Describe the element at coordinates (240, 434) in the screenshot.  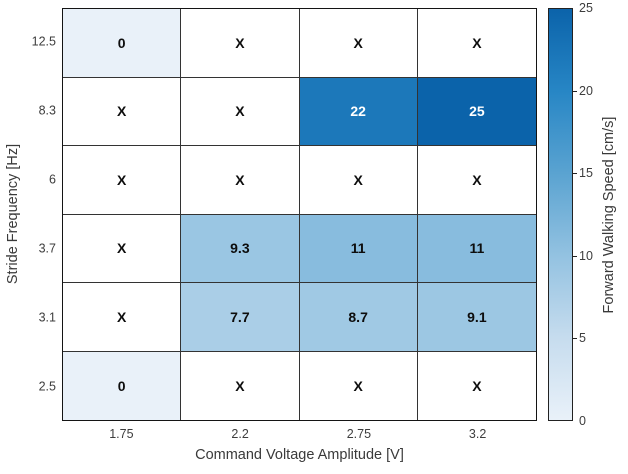
I see `x-tick-label: 2.2` at that location.